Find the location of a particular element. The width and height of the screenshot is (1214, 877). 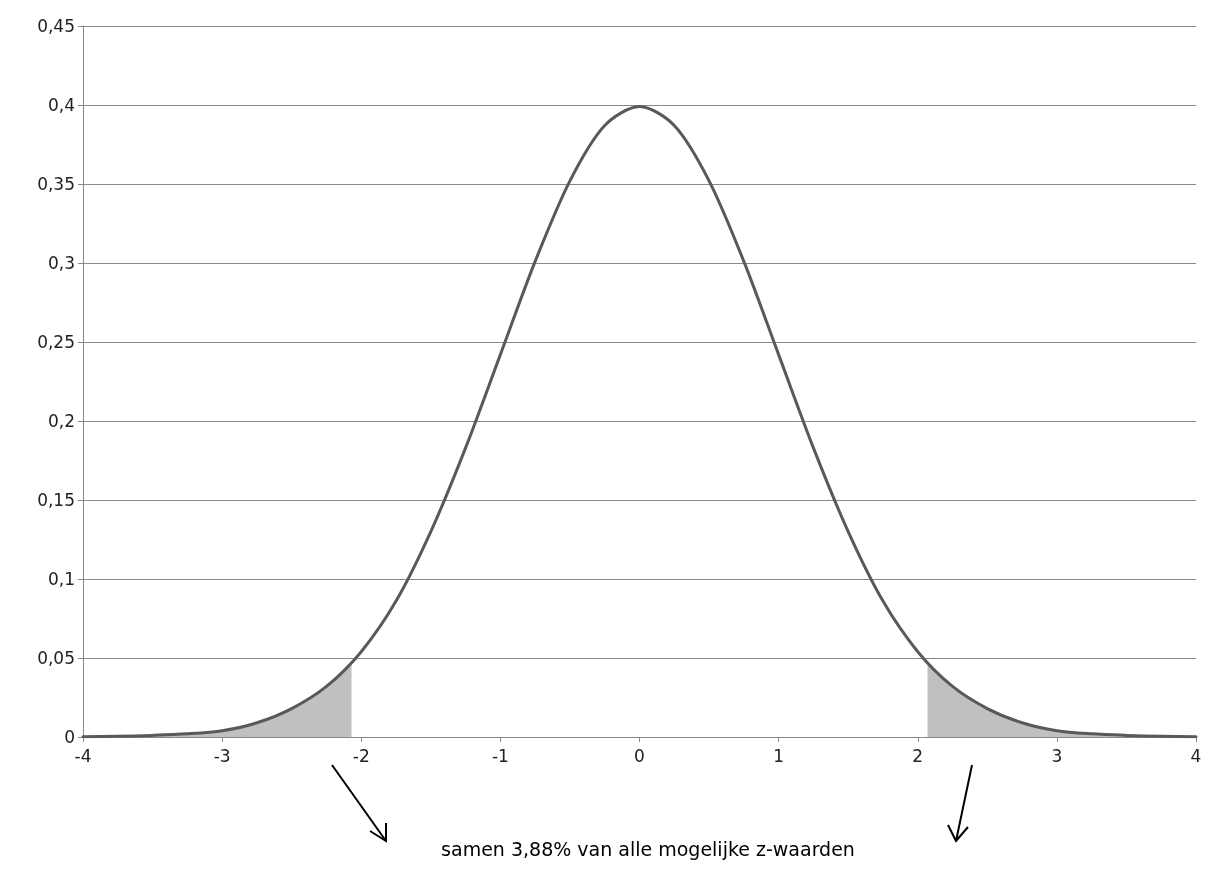

x-tick-label: 3 is located at coordinates (1057, 755).